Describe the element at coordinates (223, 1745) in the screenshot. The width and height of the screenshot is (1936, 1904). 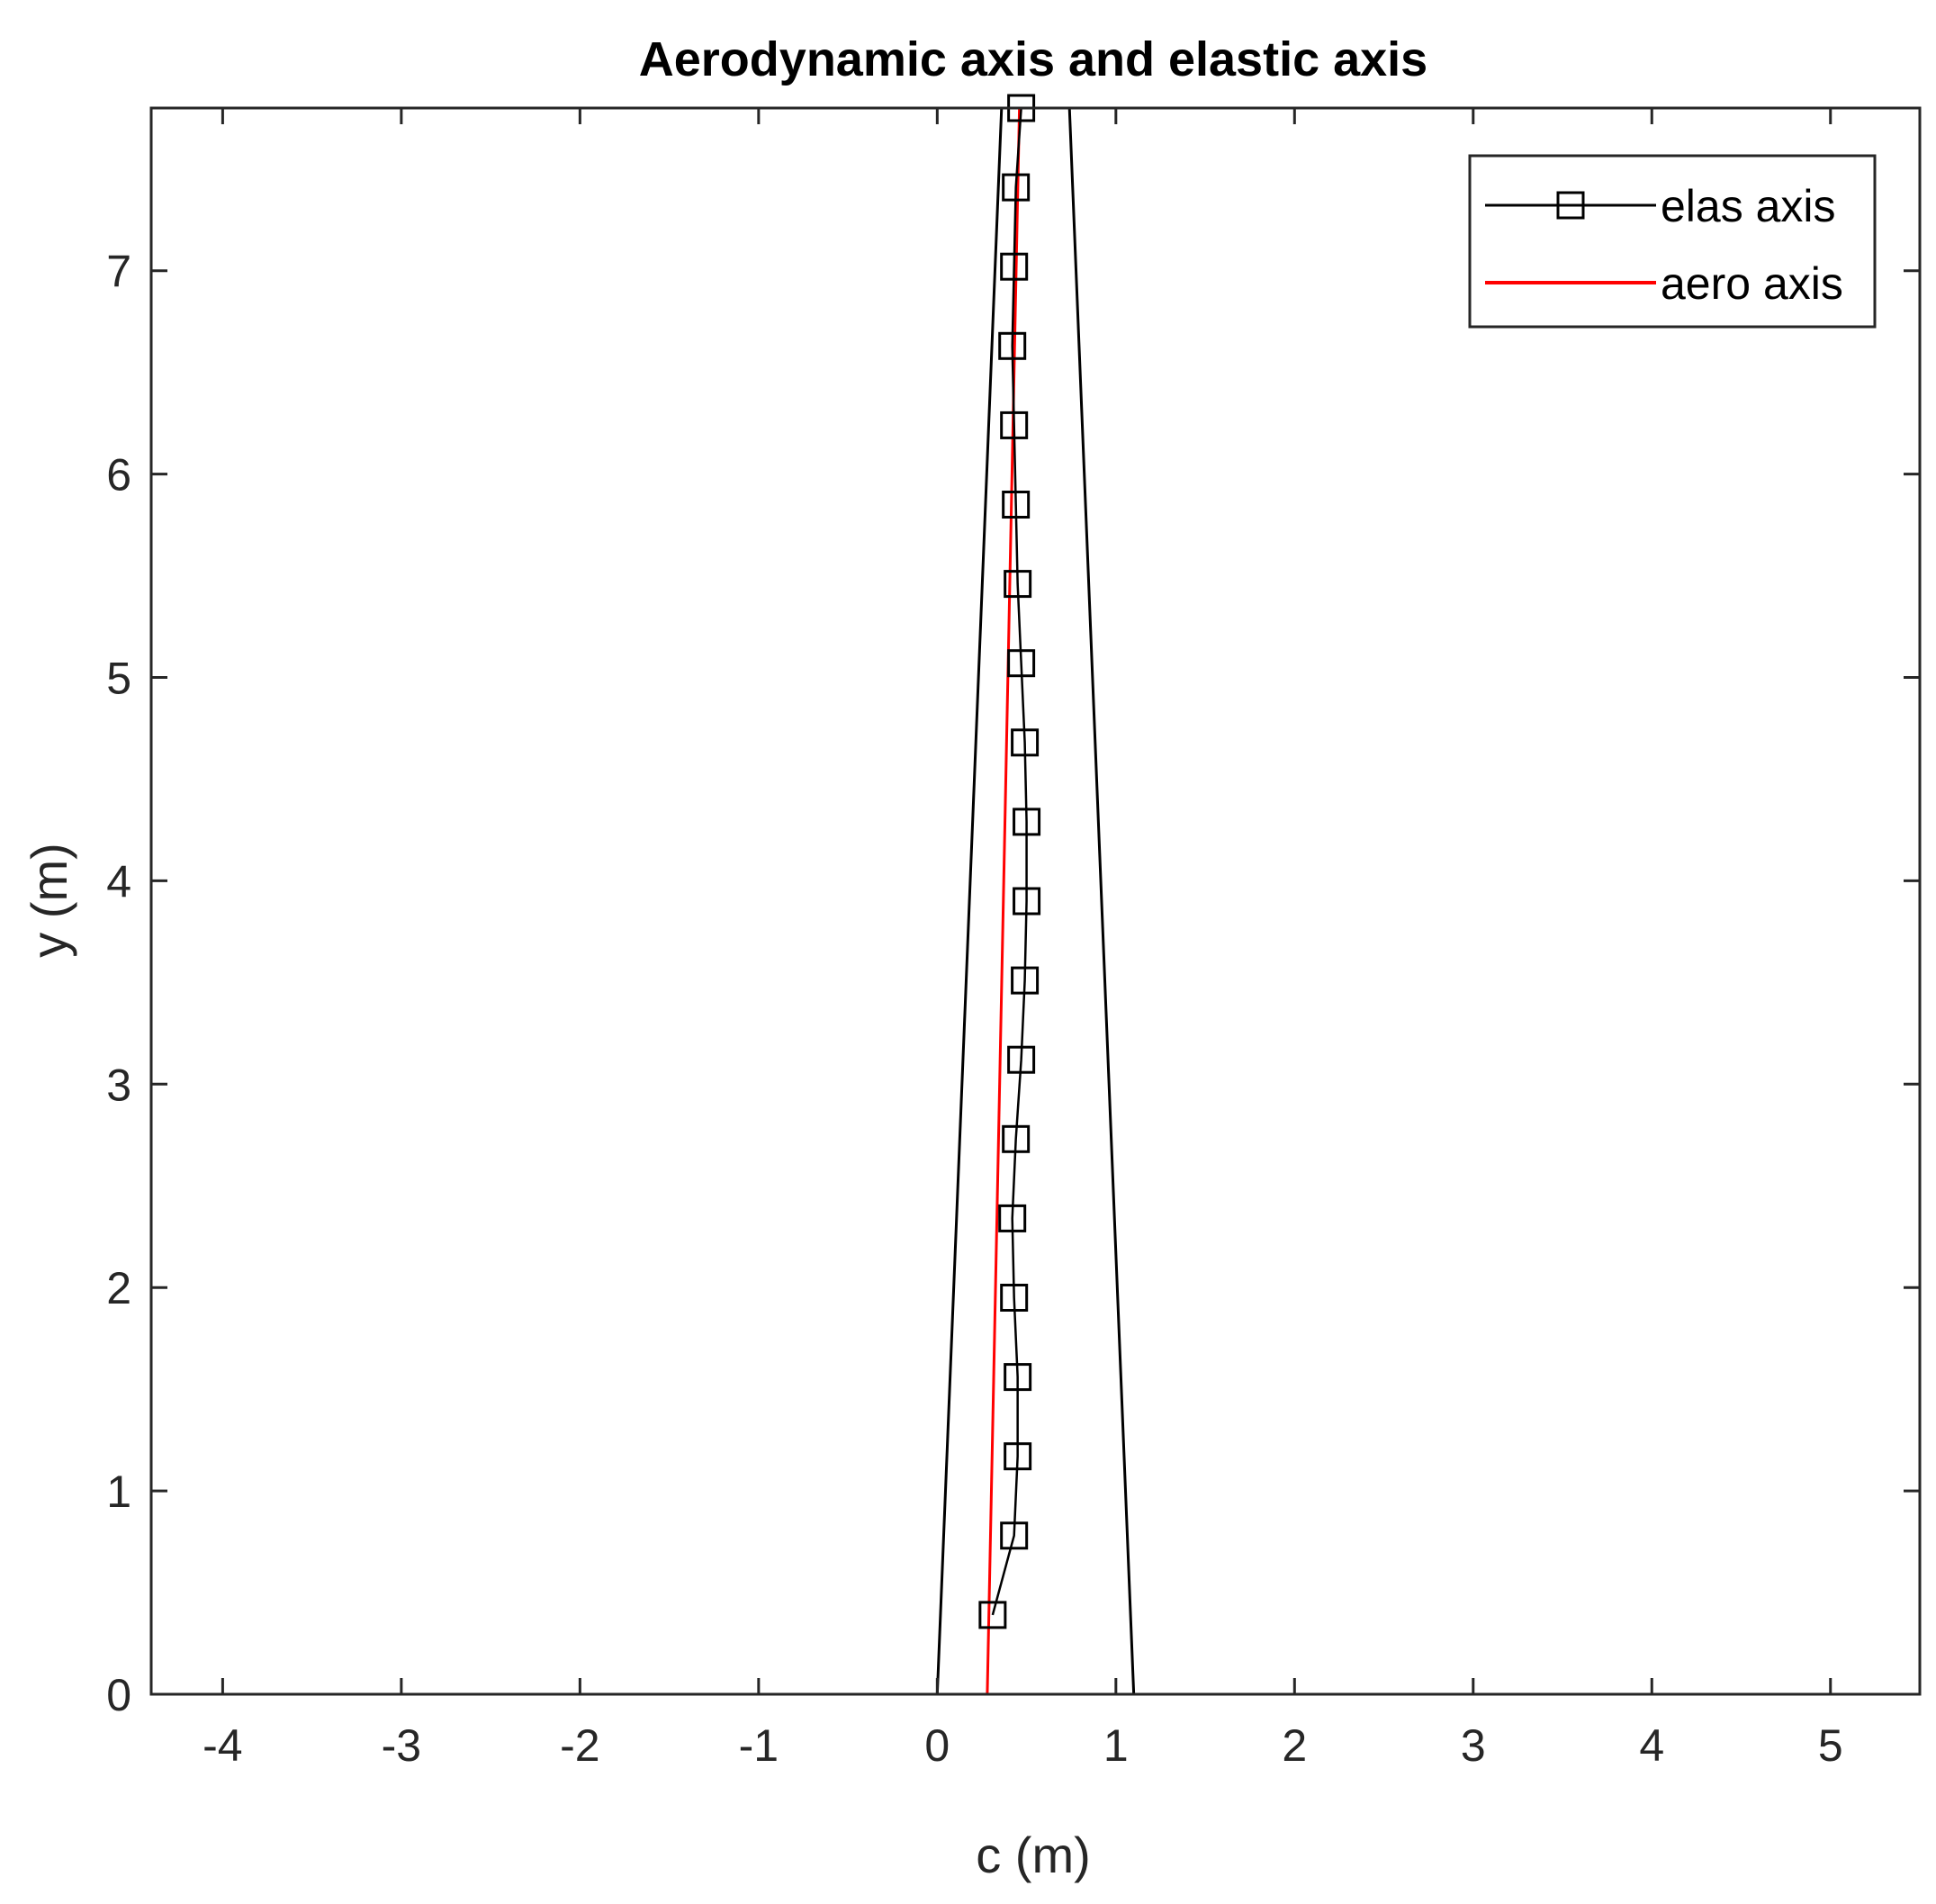
I see `x-tick-label: -4` at that location.